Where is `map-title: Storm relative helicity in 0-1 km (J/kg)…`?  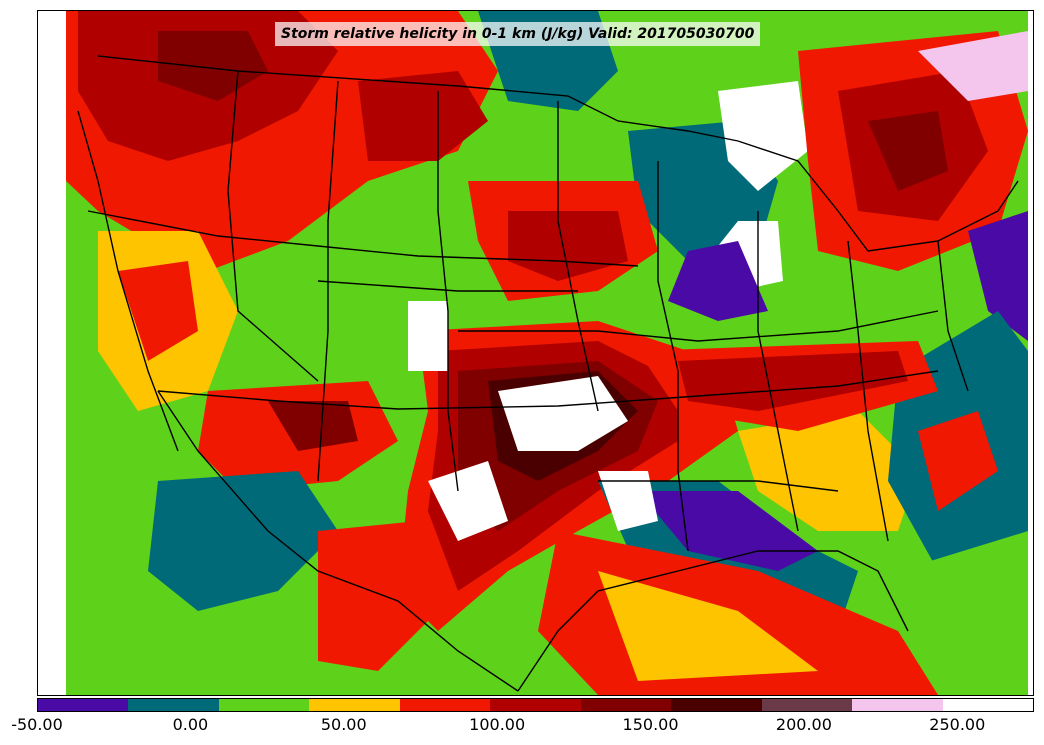 map-title: Storm relative helicity in 0-1 km (J/kg)… is located at coordinates (518, 34).